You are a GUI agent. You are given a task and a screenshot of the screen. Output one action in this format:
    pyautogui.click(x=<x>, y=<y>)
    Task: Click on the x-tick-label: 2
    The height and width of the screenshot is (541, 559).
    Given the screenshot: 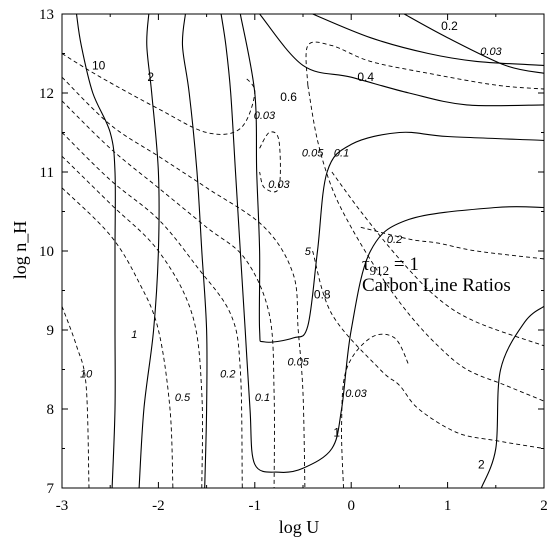 What is the action you would take?
    pyautogui.click(x=544, y=506)
    